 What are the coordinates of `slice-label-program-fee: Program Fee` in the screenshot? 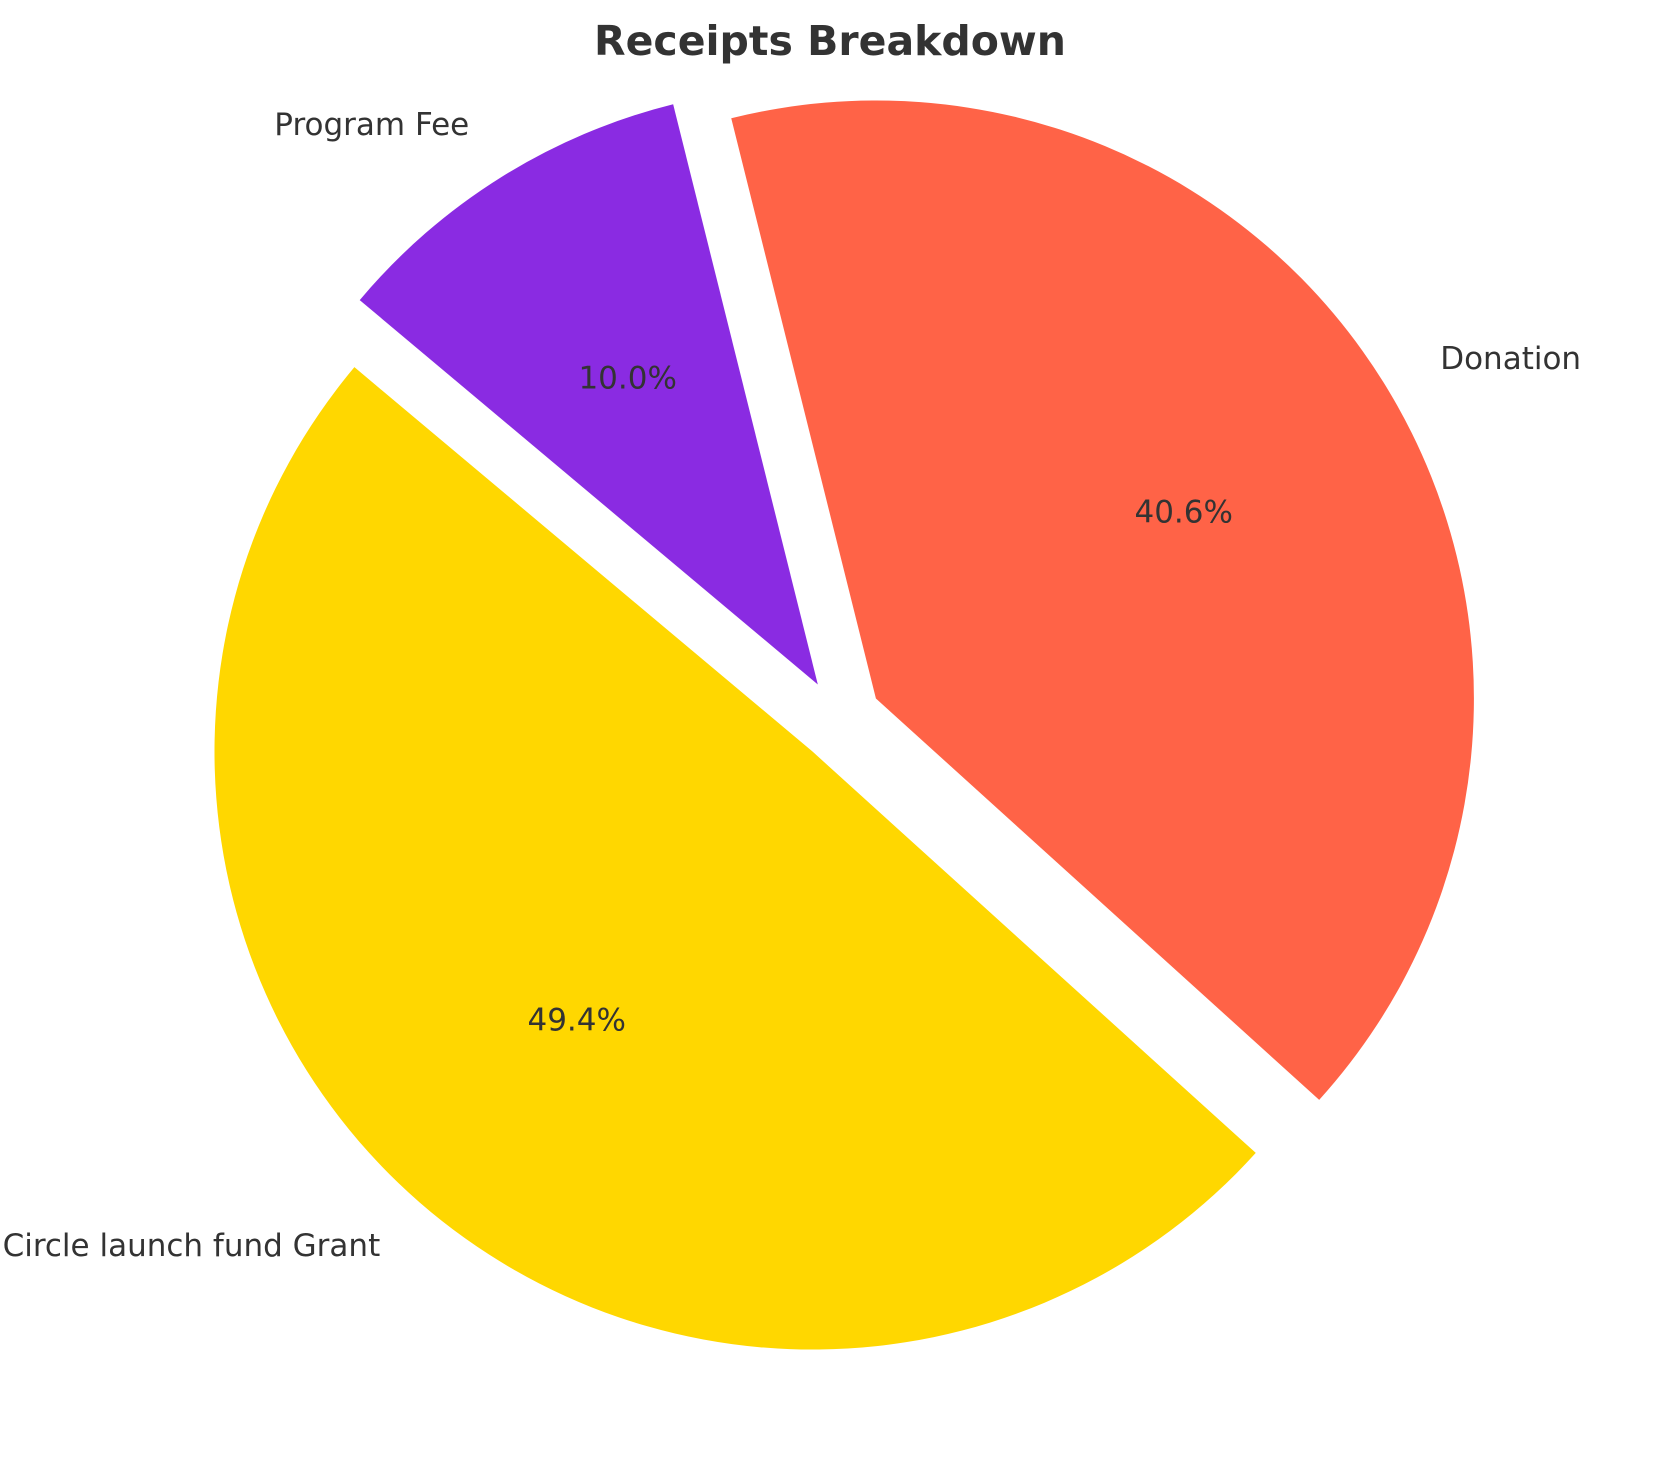 It's located at (371, 125).